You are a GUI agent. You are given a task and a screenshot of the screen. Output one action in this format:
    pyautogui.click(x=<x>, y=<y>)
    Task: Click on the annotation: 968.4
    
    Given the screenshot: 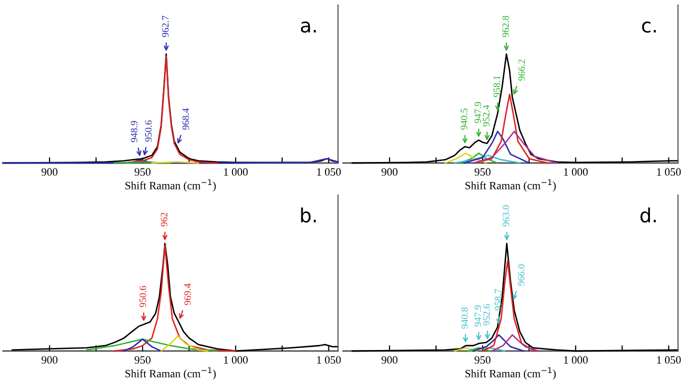 What is the action you would take?
    pyautogui.click(x=186, y=119)
    